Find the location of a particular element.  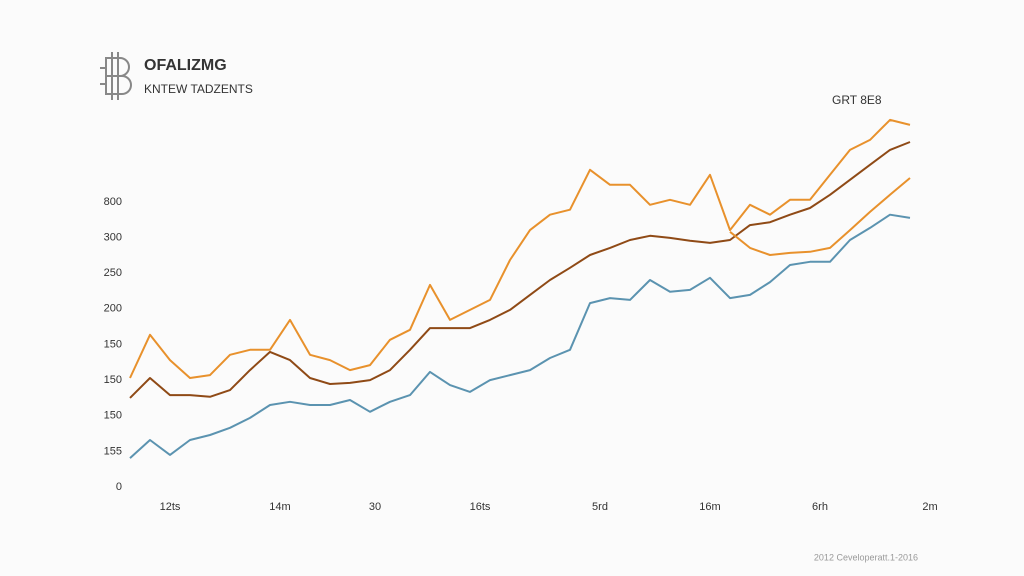

chart-subtitle: KNTEW TADZENTS is located at coordinates (198, 89).